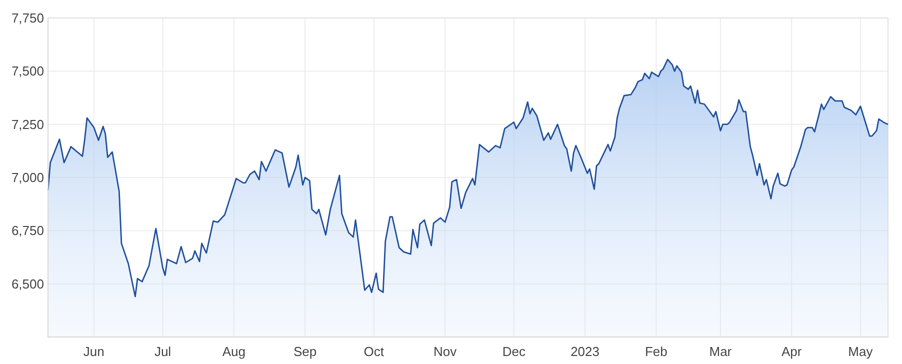  Describe the element at coordinates (27, 178) in the screenshot. I see `y-tick-label: 7,000` at that location.